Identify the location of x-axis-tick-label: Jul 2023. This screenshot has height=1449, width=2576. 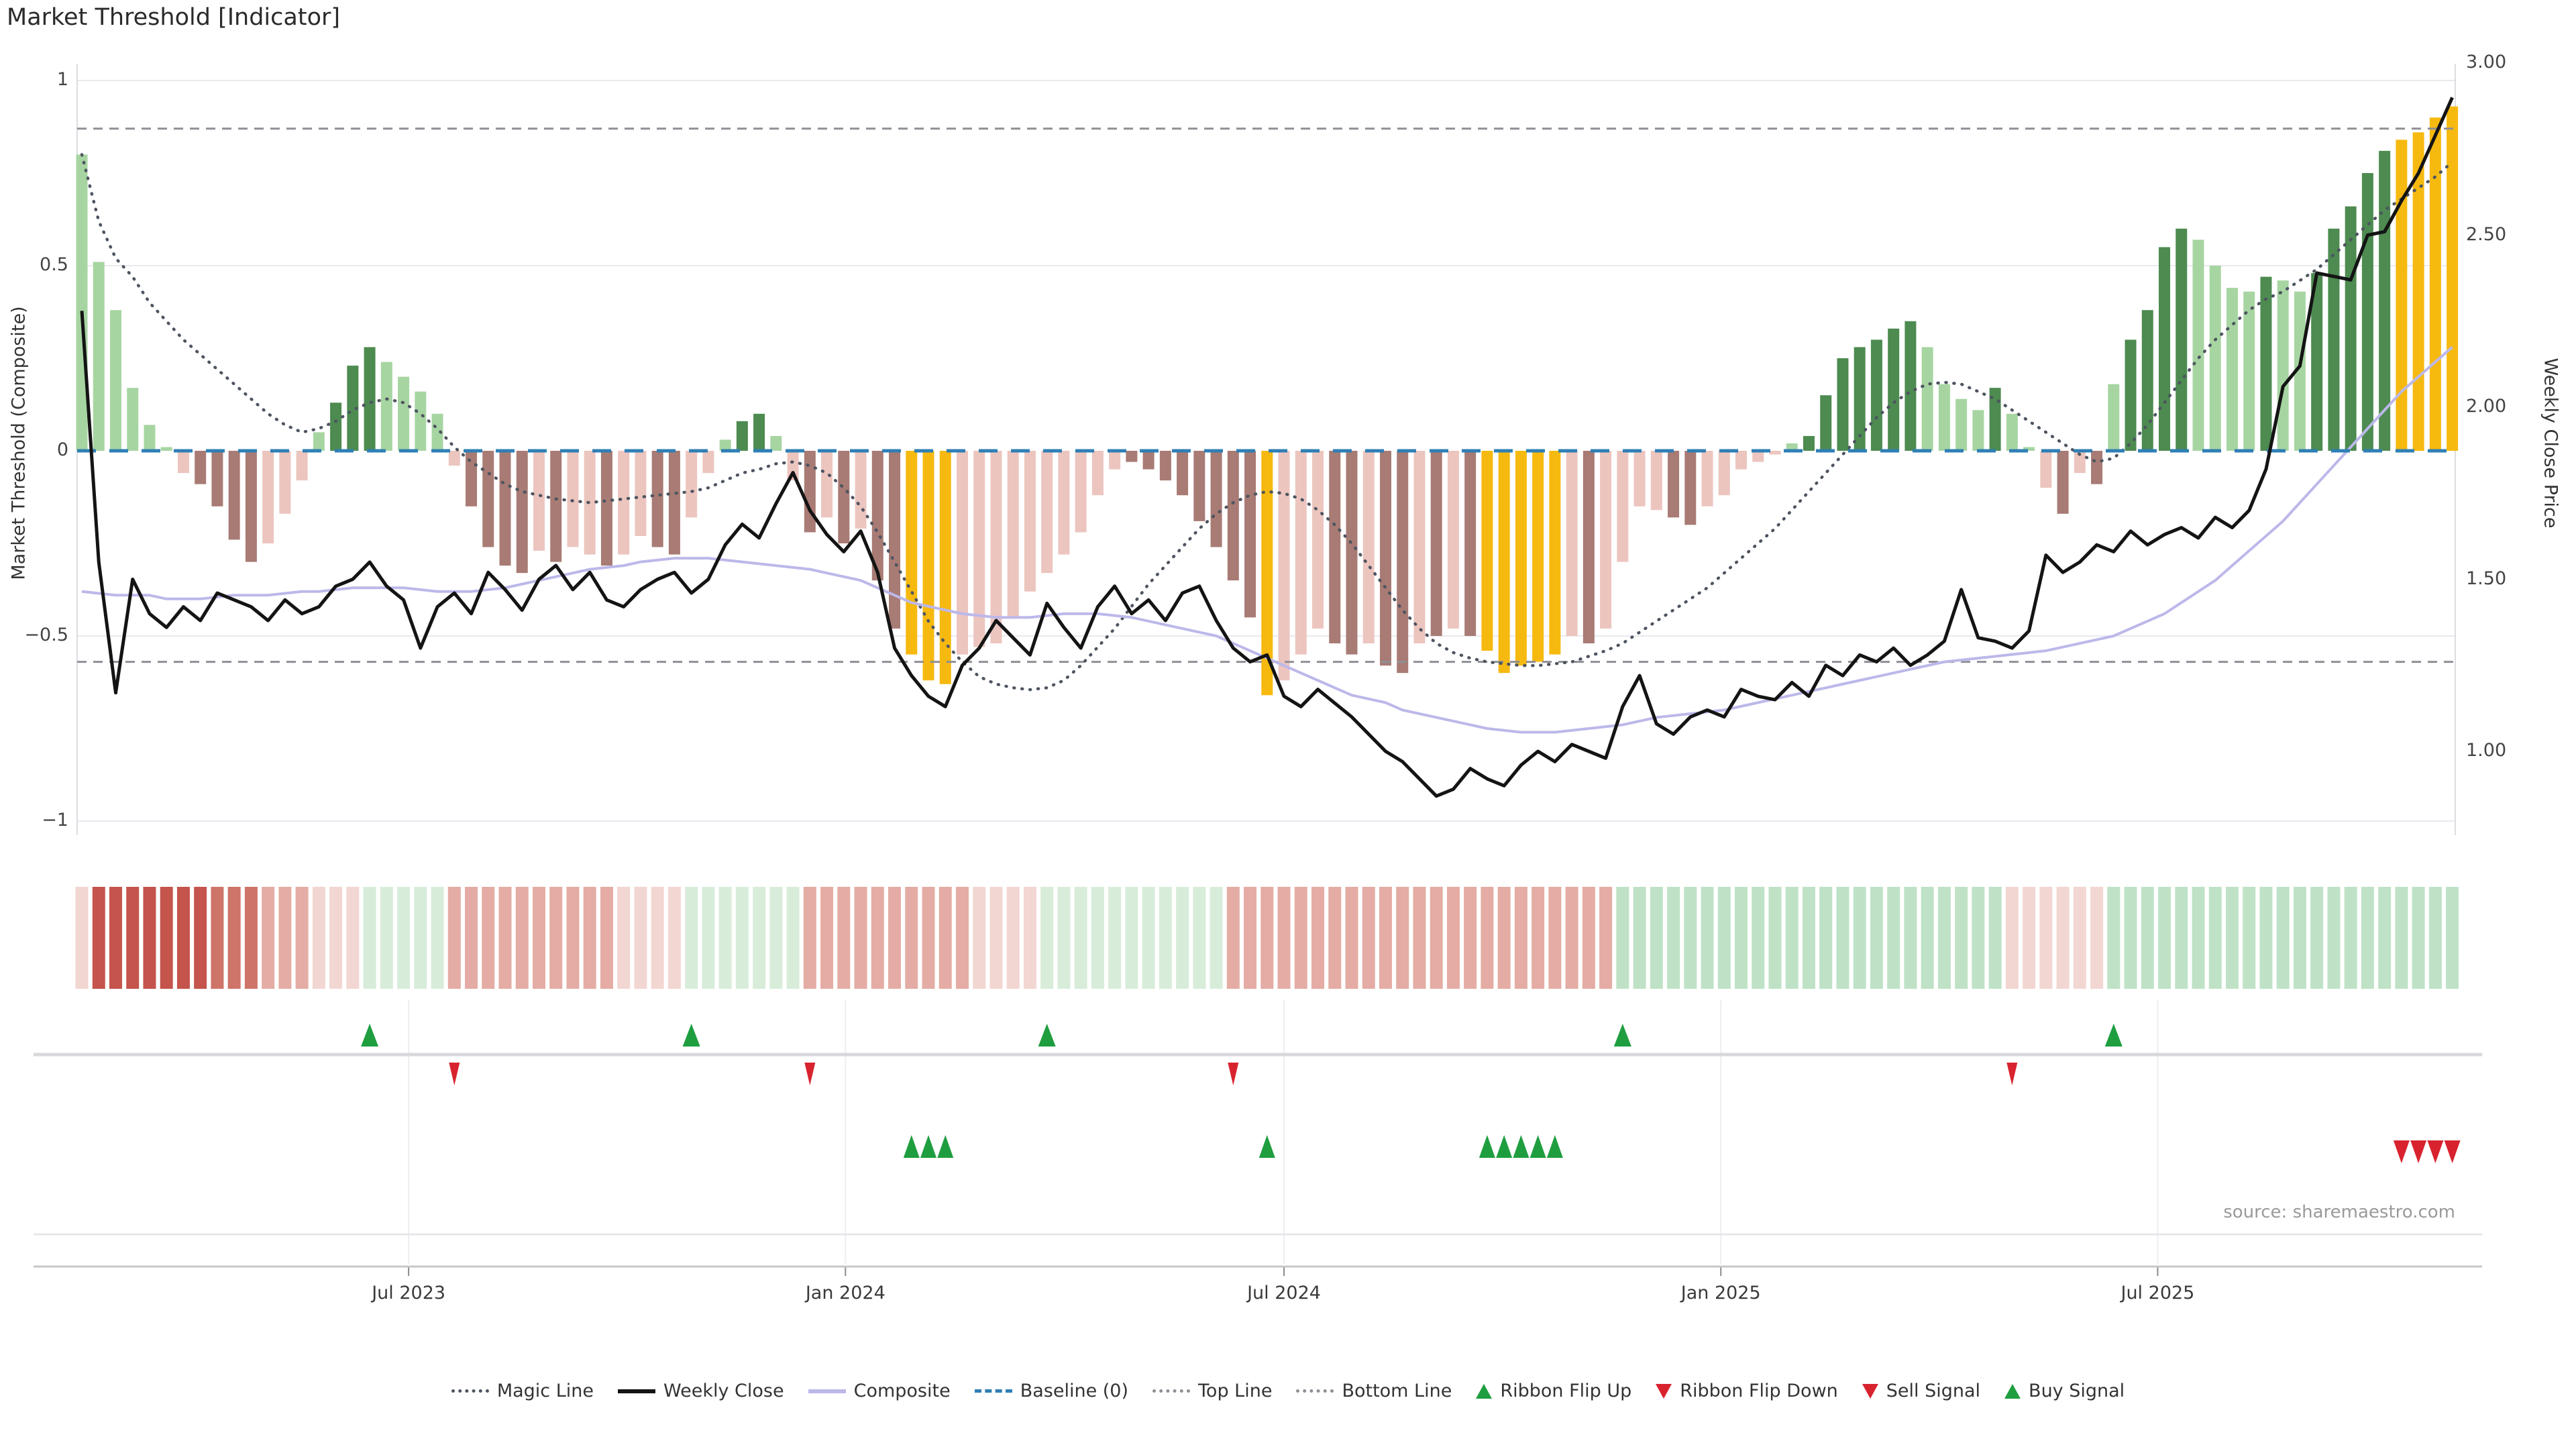
(409, 1293).